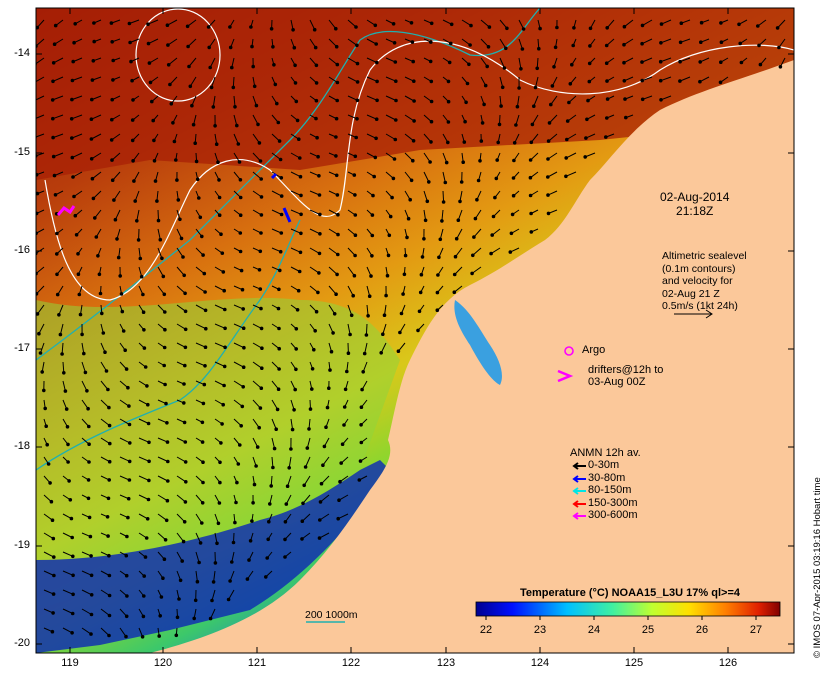 Image resolution: width=820 pixels, height=685 pixels. I want to click on colorbar-tick-label: 27, so click(756, 630).